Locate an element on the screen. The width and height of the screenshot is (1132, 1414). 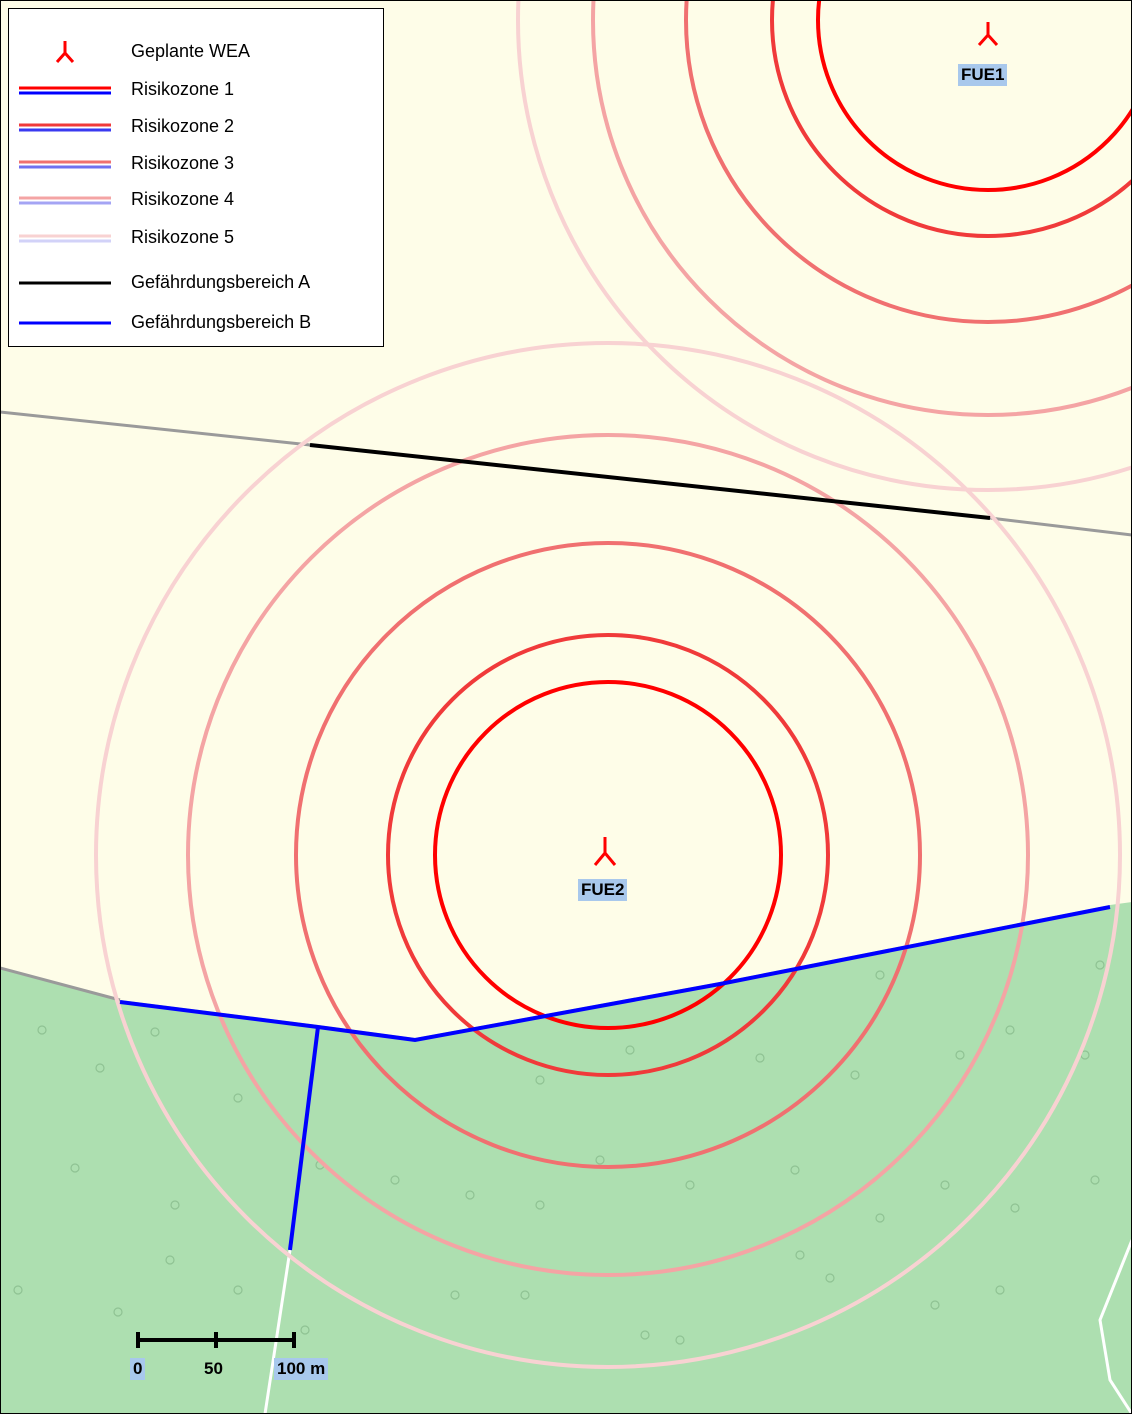
hazard-area-a-line is located at coordinates (650, 481).